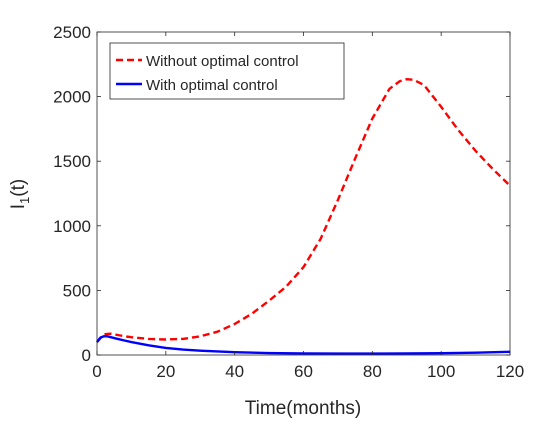 The height and width of the screenshot is (425, 560). I want to click on y-axis-label-main: I, so click(18, 206).